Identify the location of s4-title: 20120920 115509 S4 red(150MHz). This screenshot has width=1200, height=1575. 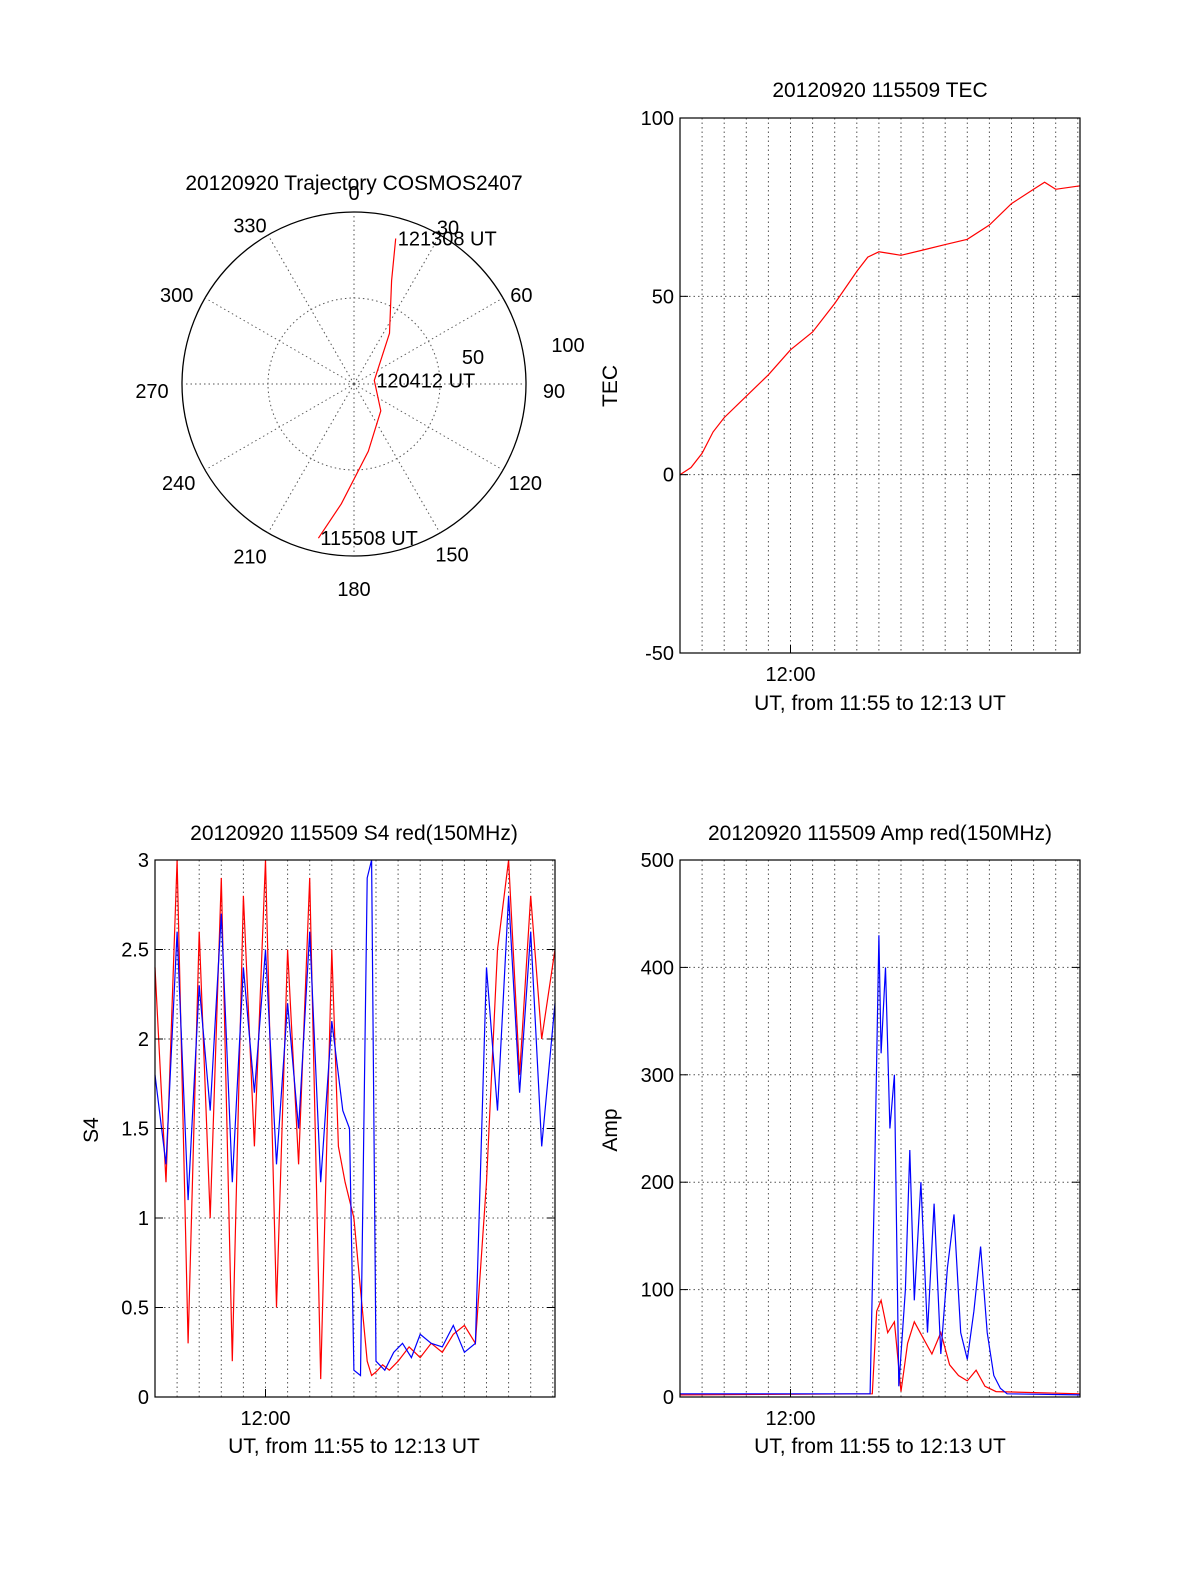
(354, 833).